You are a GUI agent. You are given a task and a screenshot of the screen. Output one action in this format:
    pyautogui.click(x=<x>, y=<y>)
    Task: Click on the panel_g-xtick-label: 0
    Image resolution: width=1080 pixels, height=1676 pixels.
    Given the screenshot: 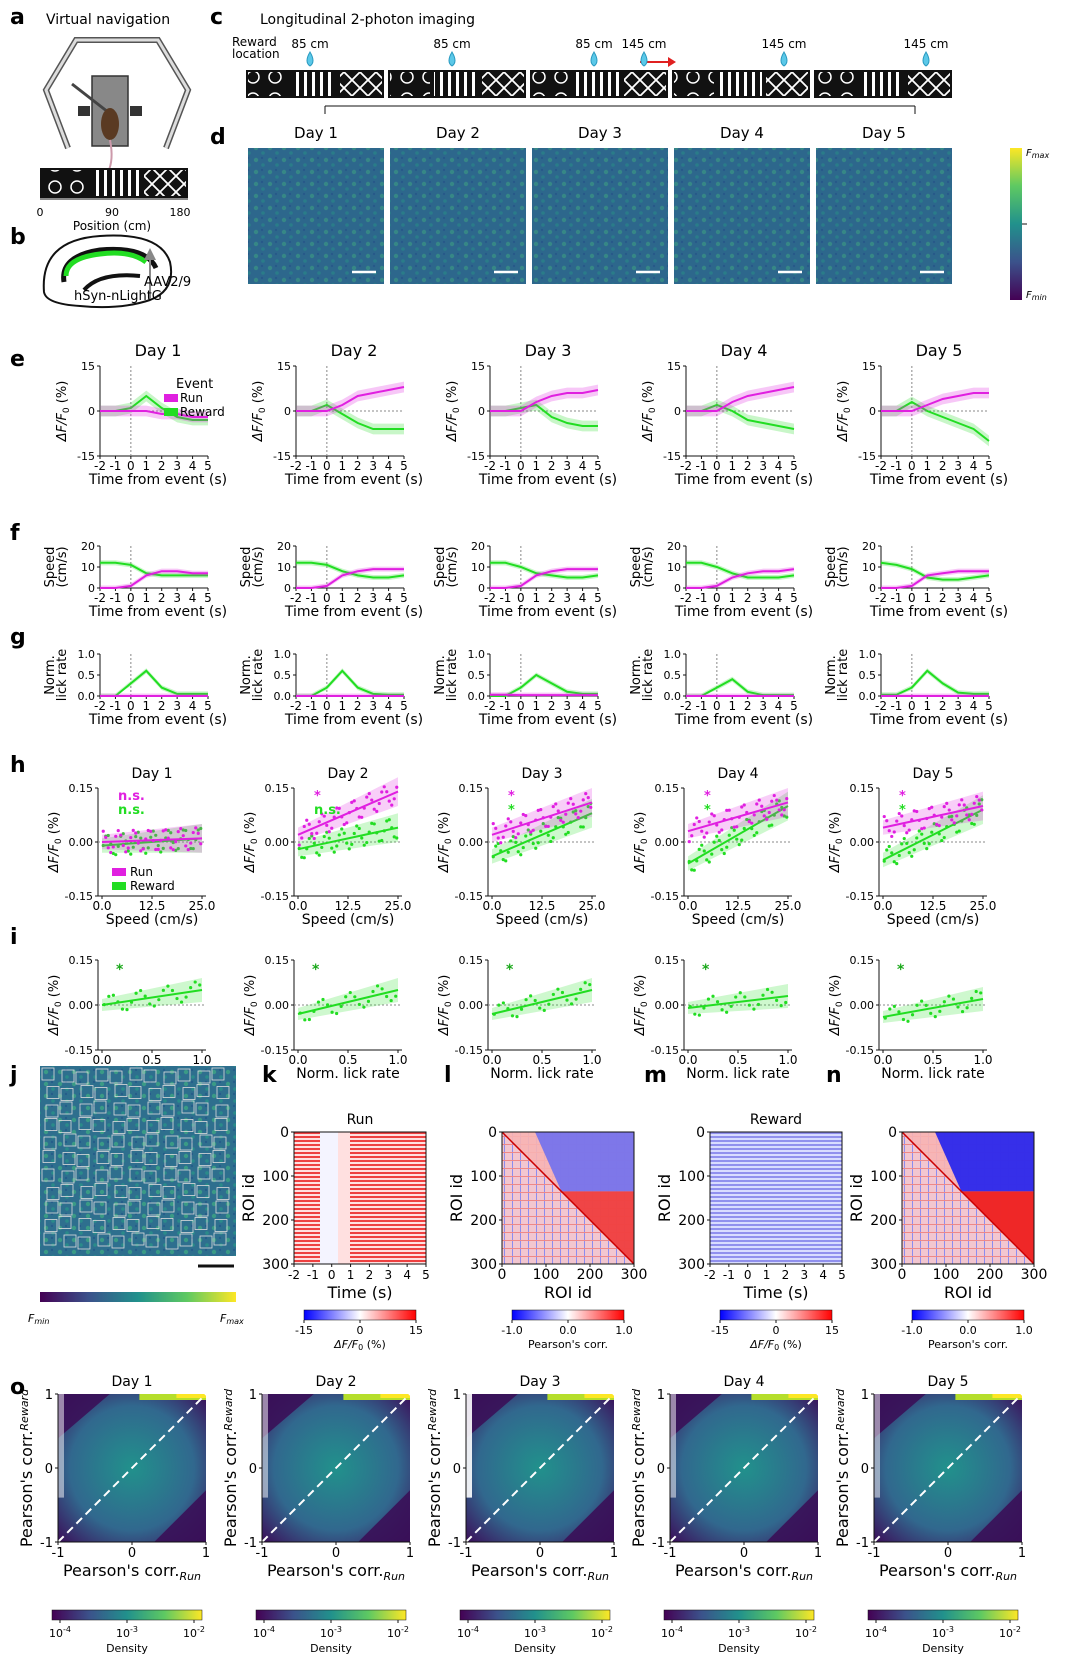 What is the action you would take?
    pyautogui.click(x=131, y=706)
    